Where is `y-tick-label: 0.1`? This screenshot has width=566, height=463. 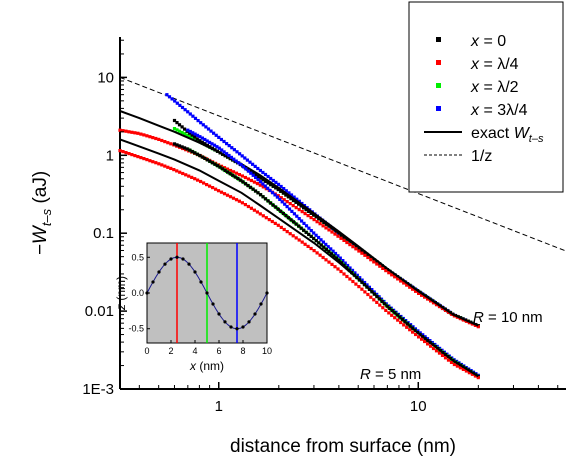
y-tick-label: 0.1 is located at coordinates (103, 233).